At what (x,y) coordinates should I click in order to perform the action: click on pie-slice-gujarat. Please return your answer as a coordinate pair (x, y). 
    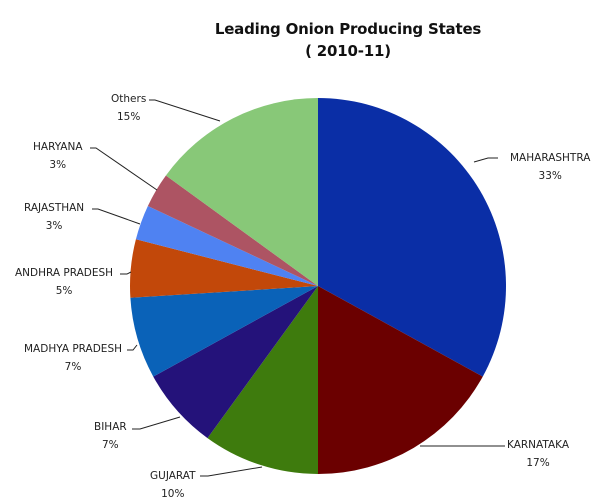
    Looking at the image, I should click on (262, 380).